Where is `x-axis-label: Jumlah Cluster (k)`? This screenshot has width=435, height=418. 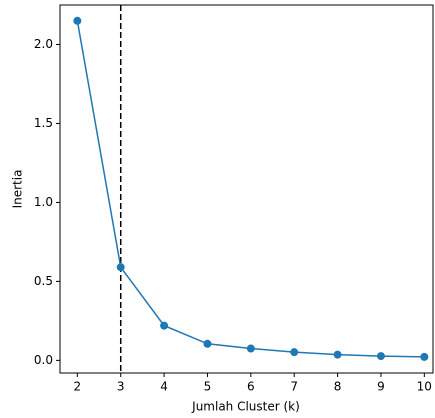 x-axis-label: Jumlah Cluster (k) is located at coordinates (245, 407).